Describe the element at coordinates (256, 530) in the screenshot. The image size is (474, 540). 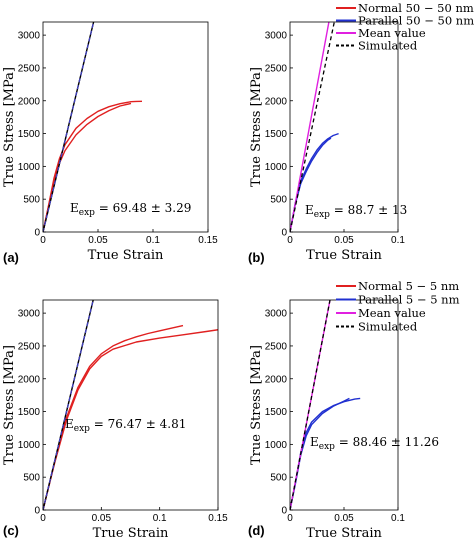
I see `panel-label: (d)` at that location.